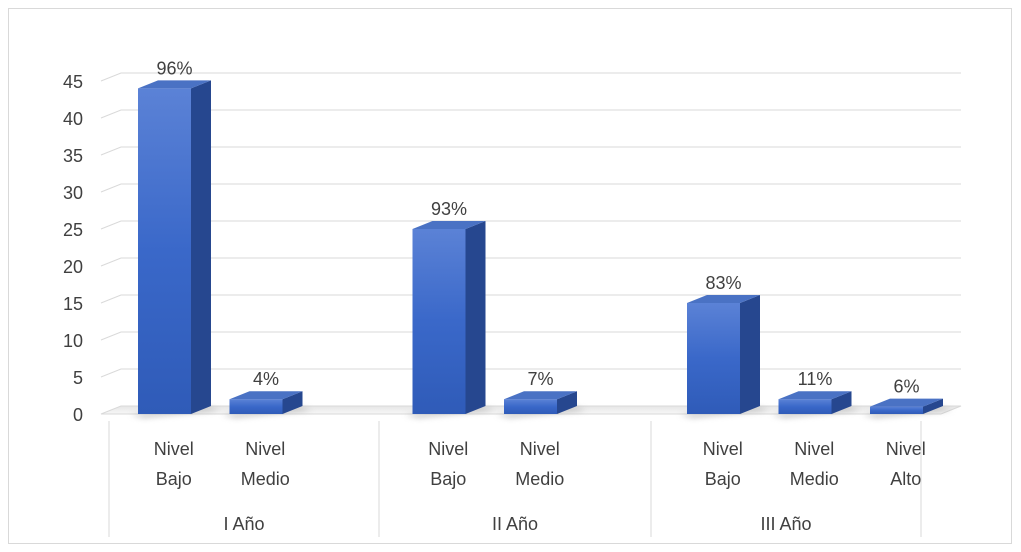 This screenshot has height=552, width=1021. Describe the element at coordinates (73, 267) in the screenshot. I see `y-tick-label: 20` at that location.